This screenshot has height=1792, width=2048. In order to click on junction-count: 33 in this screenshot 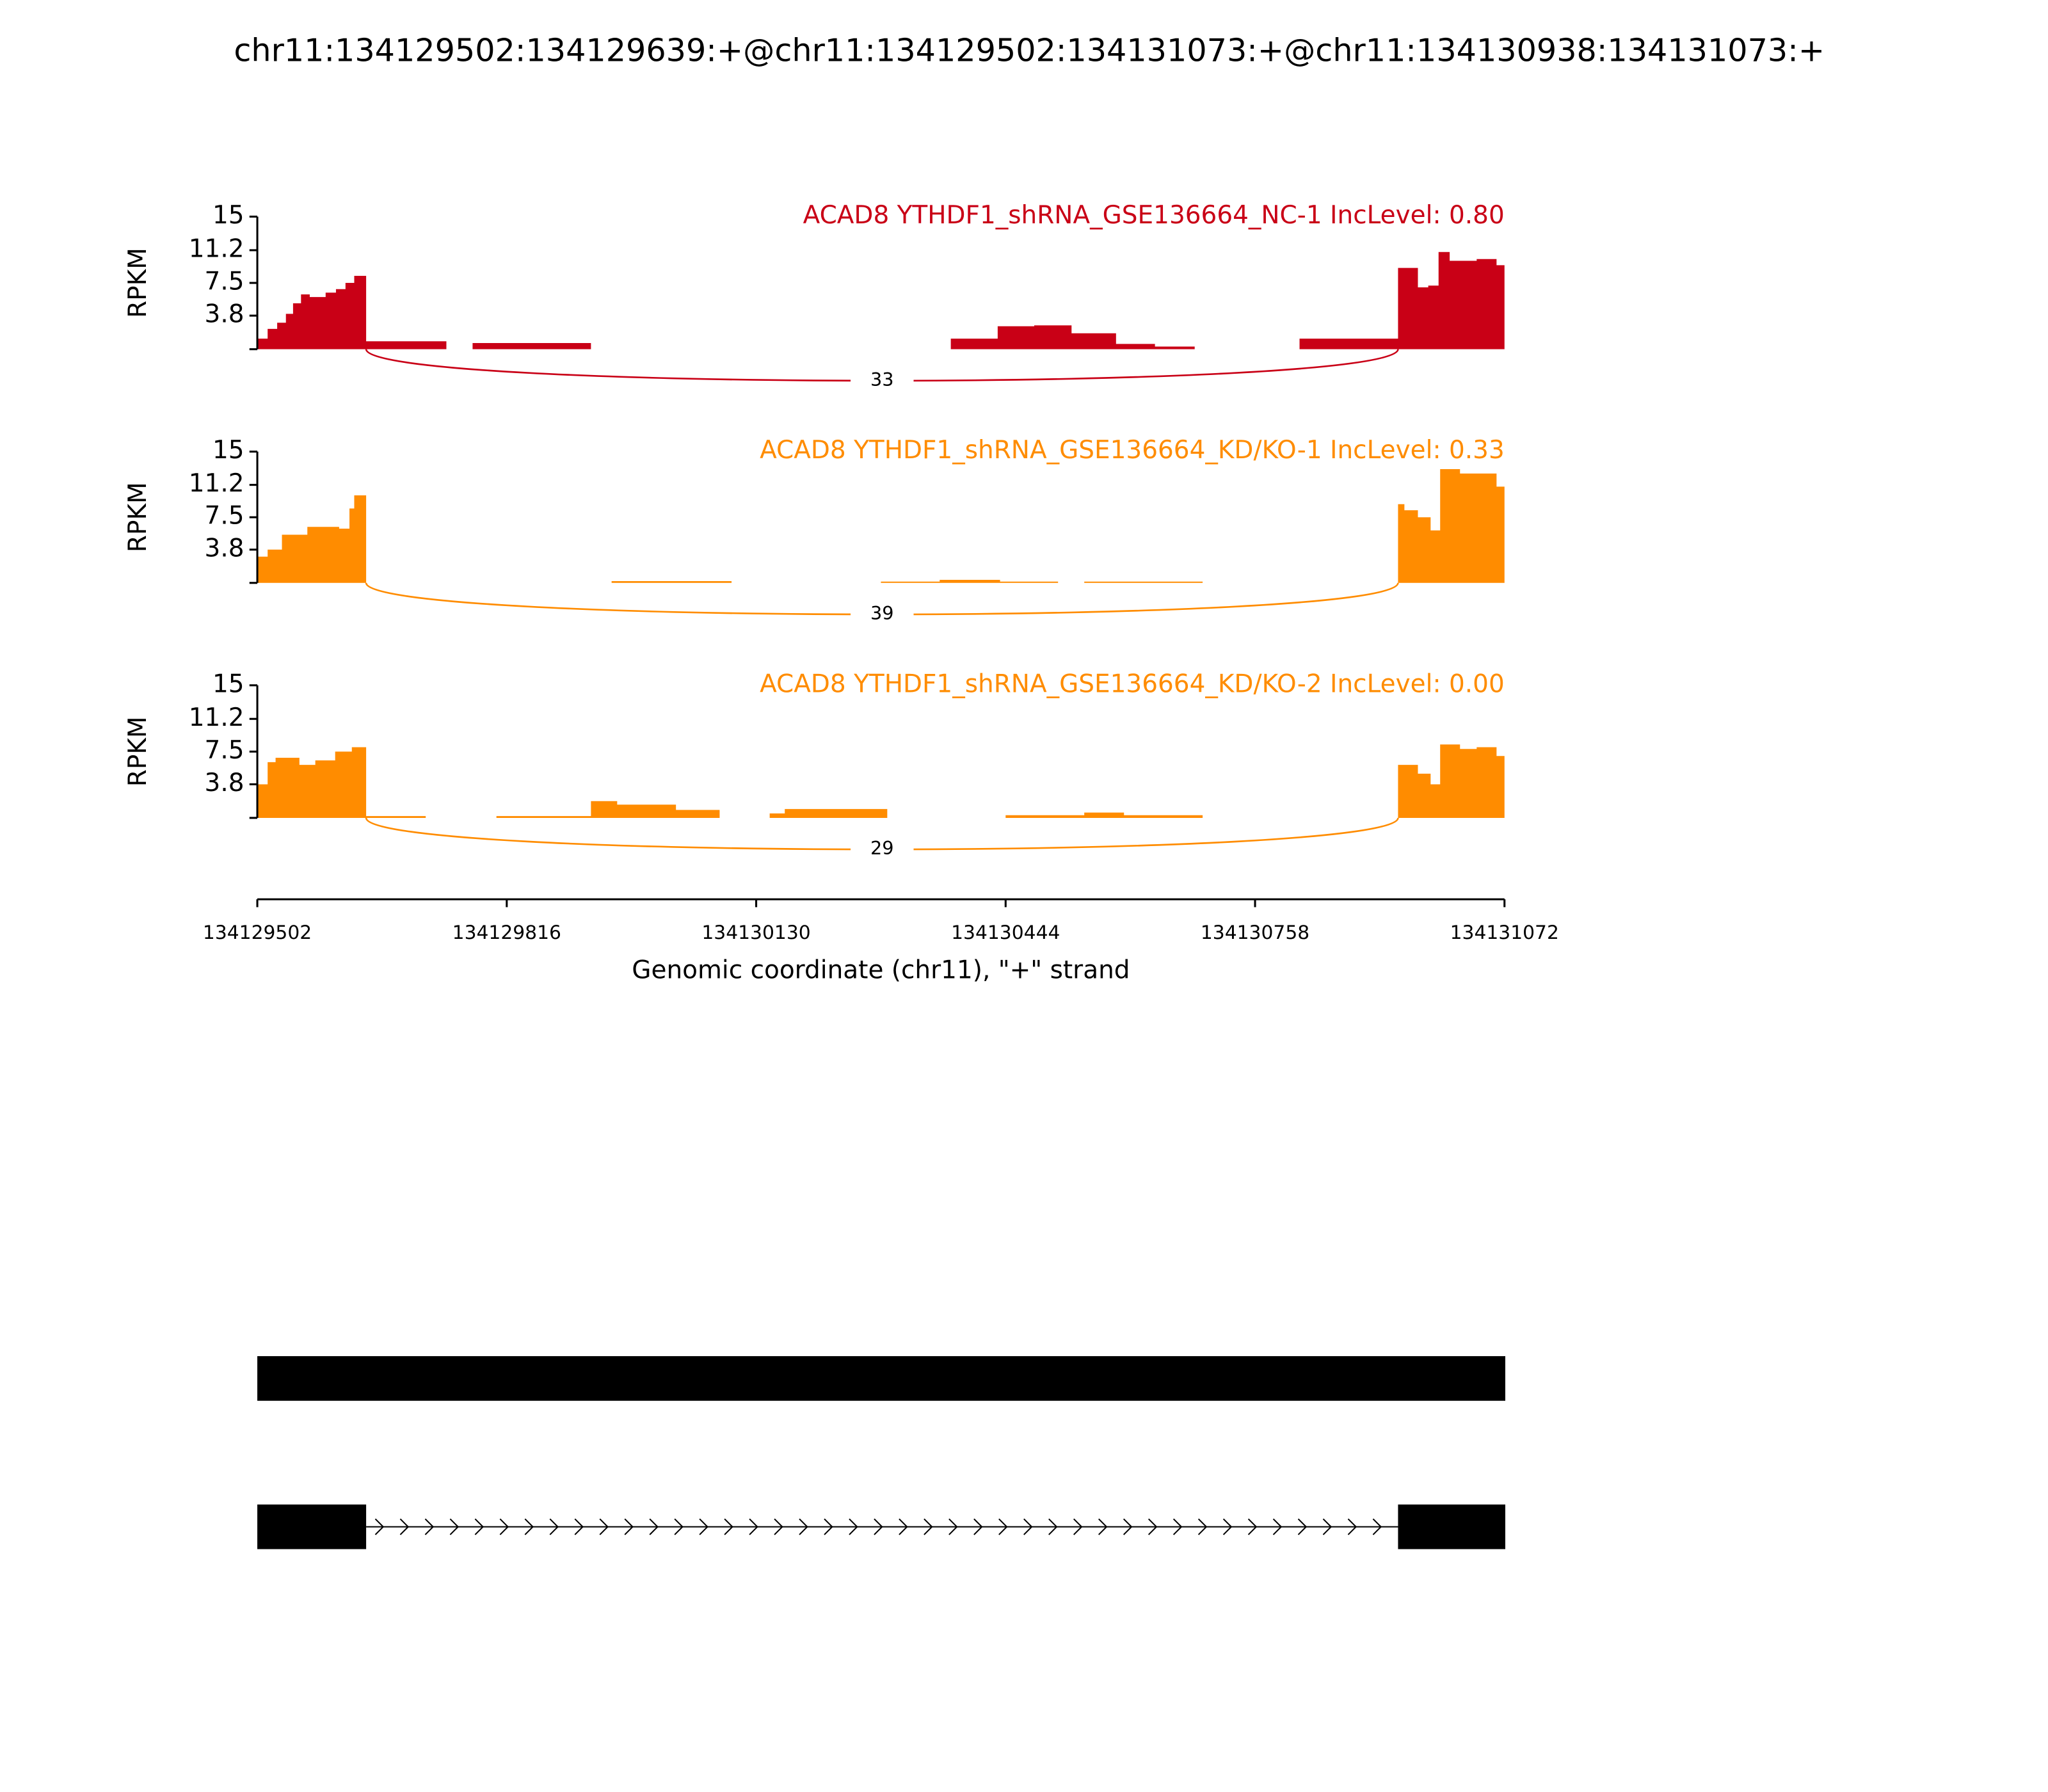, I will do `click(882, 379)`.